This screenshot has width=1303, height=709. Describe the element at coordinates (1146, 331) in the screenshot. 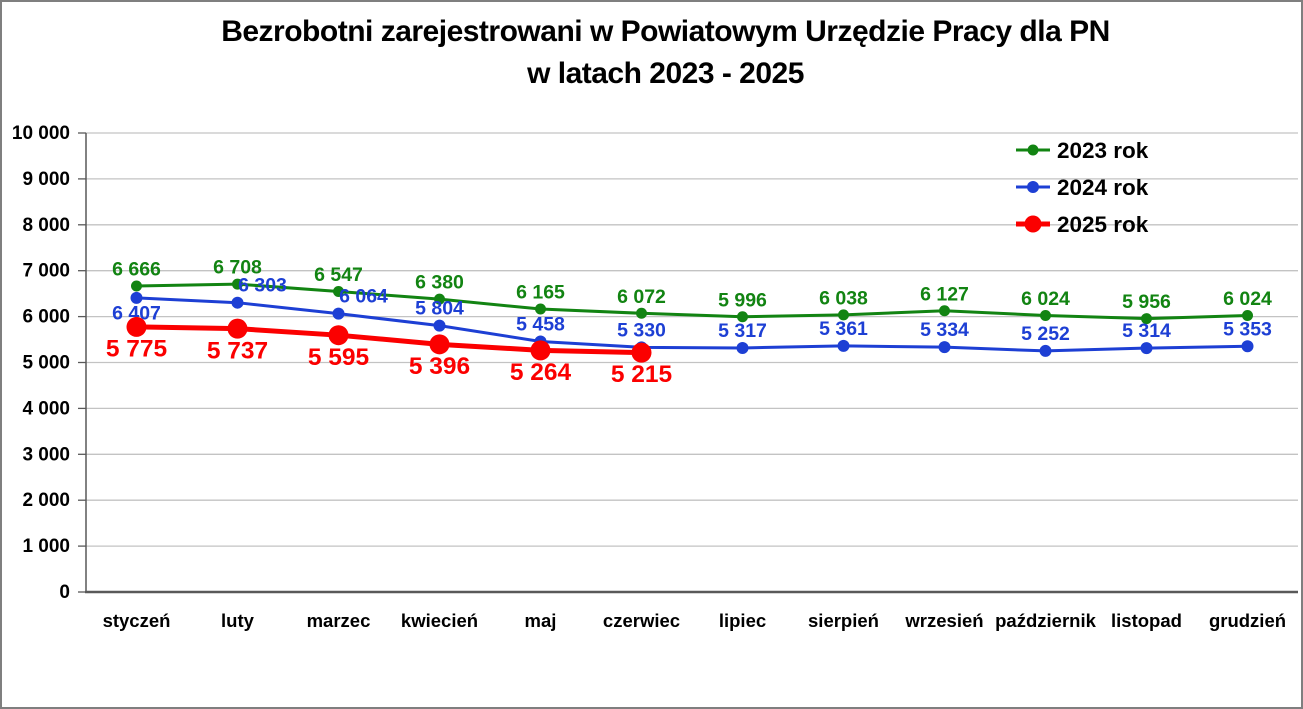

I see `data-label: 5 314` at that location.